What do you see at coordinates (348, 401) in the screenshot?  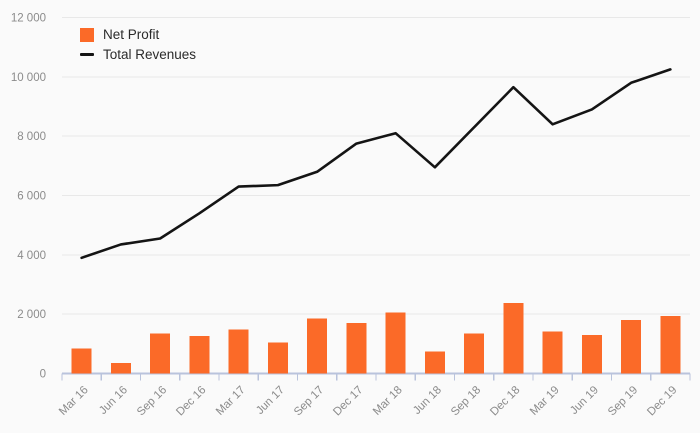 I see `x-axis-category-label: Dec 17` at bounding box center [348, 401].